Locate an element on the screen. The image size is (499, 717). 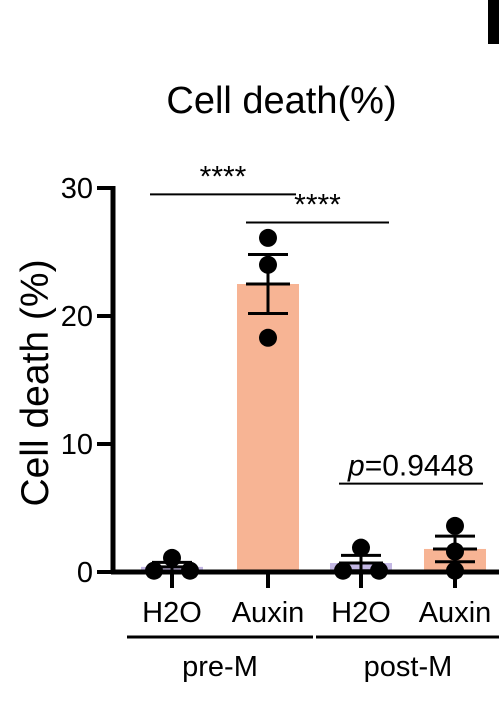
chart-title: Cell death(%) is located at coordinates (281, 101).